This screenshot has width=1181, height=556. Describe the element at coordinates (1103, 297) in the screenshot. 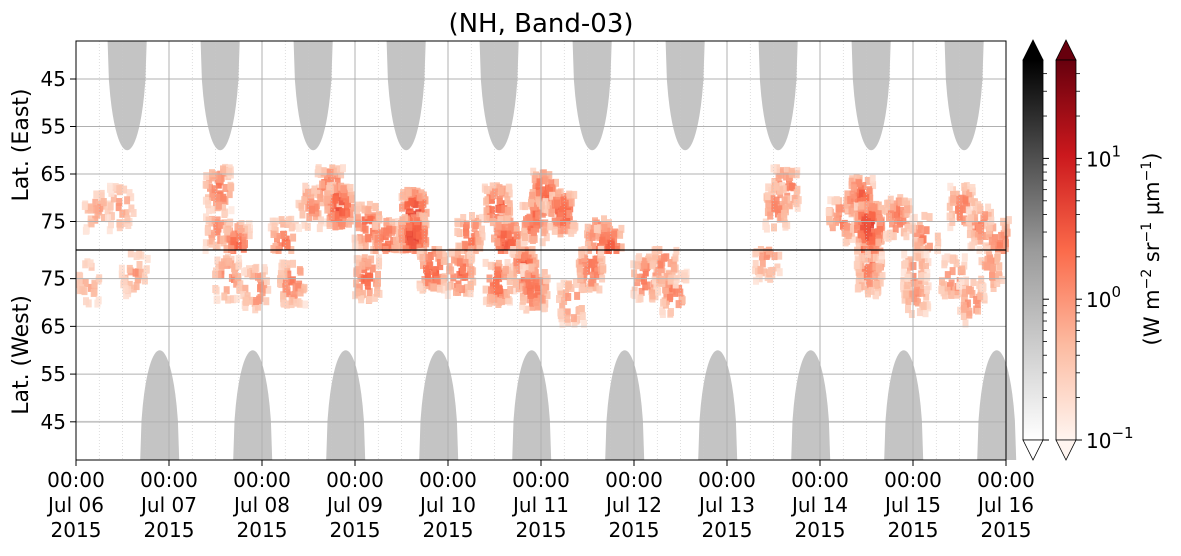

I see `colorbar-tick-label: 100` at that location.